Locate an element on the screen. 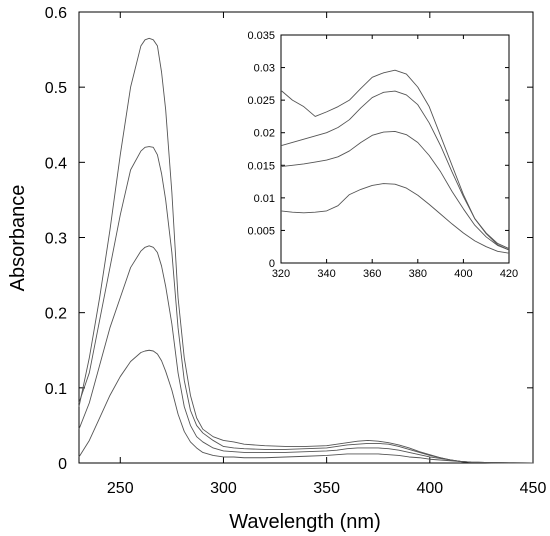 The width and height of the screenshot is (550, 536). main-y-tick-label: 0.1 is located at coordinates (56, 389).